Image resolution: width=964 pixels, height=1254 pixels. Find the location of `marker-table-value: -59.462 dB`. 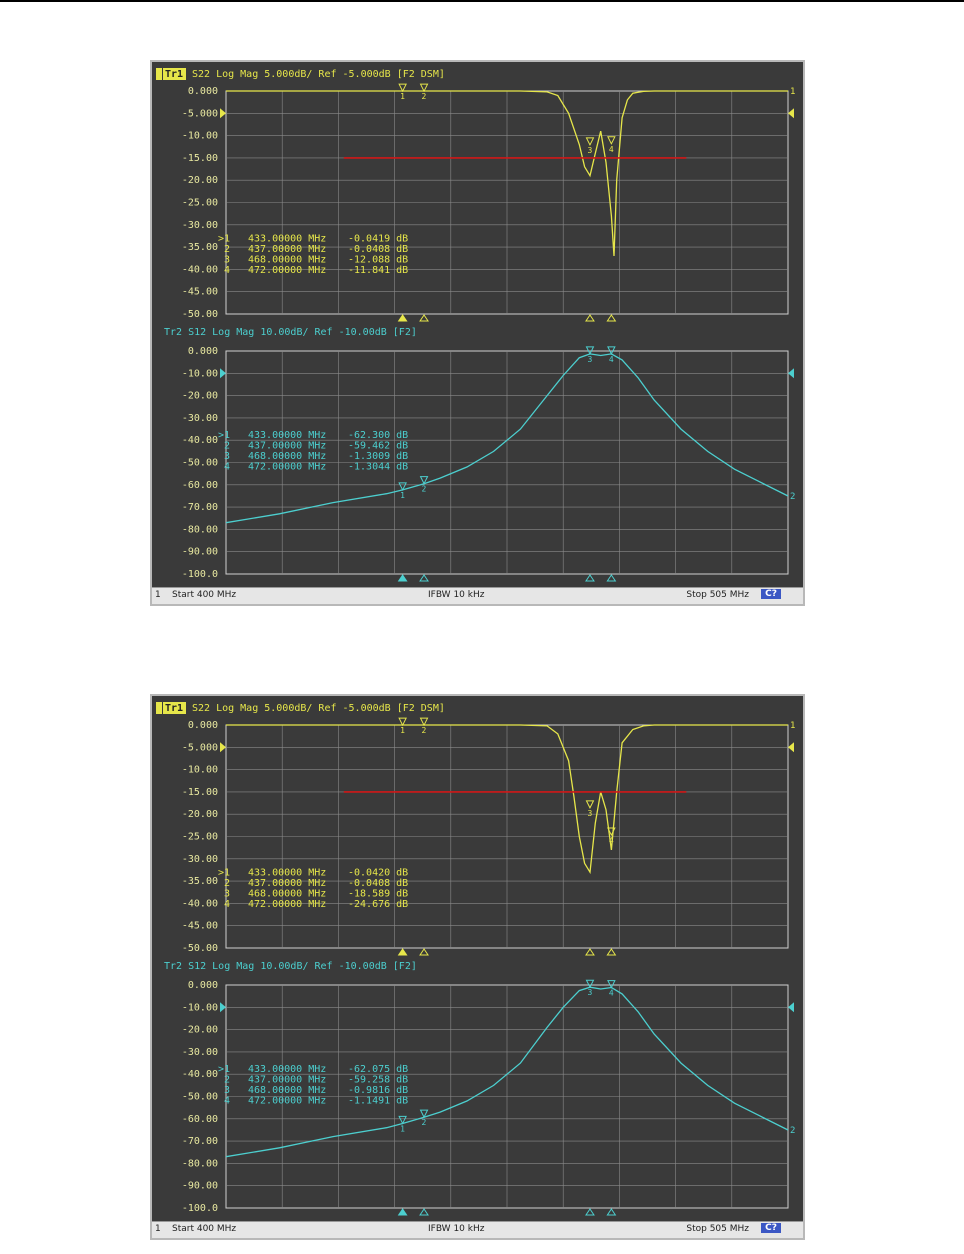

marker-table-value: -59.462 dB is located at coordinates (378, 445).